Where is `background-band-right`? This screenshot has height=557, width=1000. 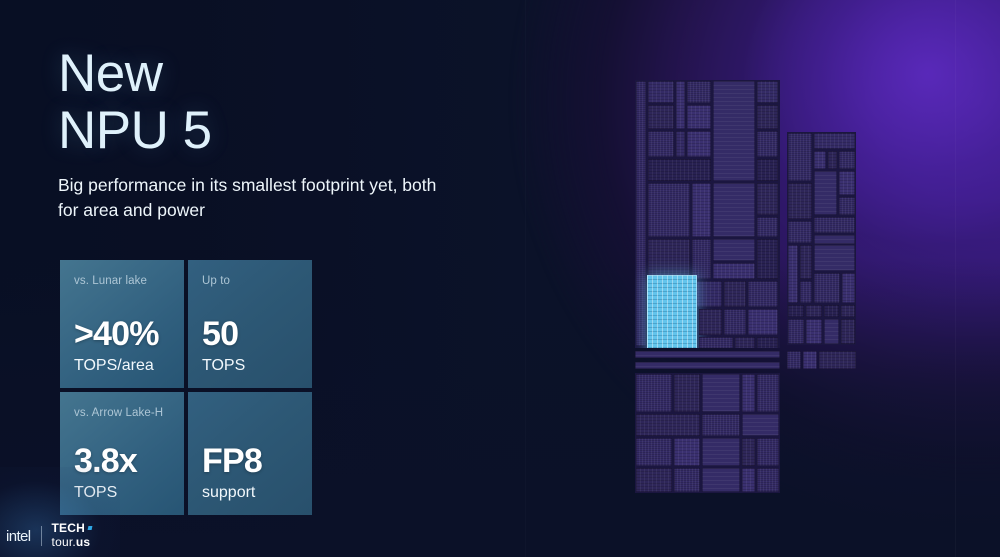 background-band-right is located at coordinates (955, 278).